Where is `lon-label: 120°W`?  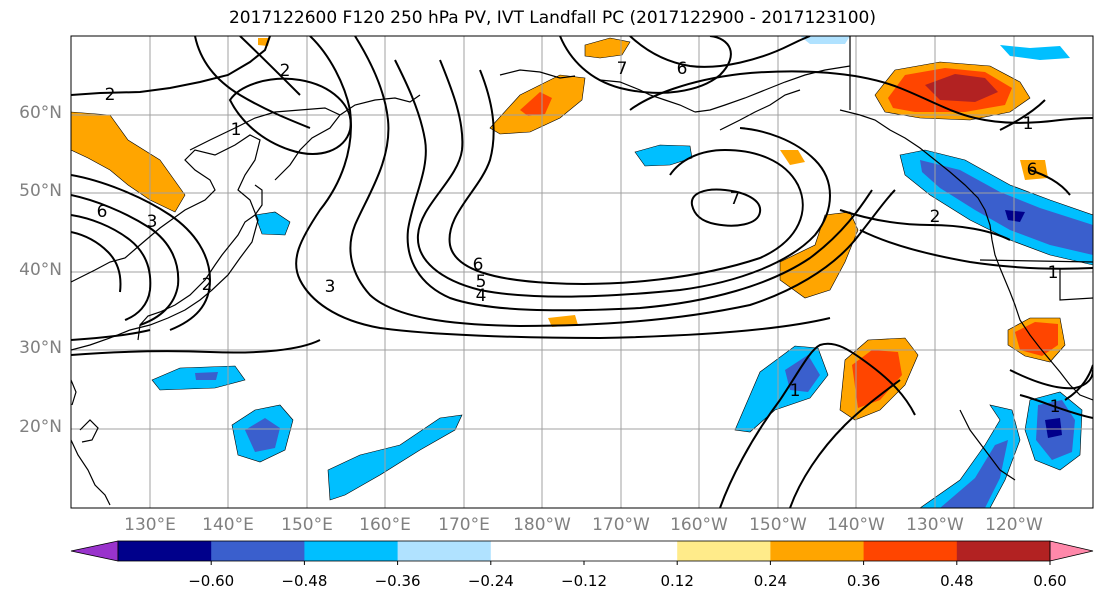
lon-label: 120°W is located at coordinates (1014, 525).